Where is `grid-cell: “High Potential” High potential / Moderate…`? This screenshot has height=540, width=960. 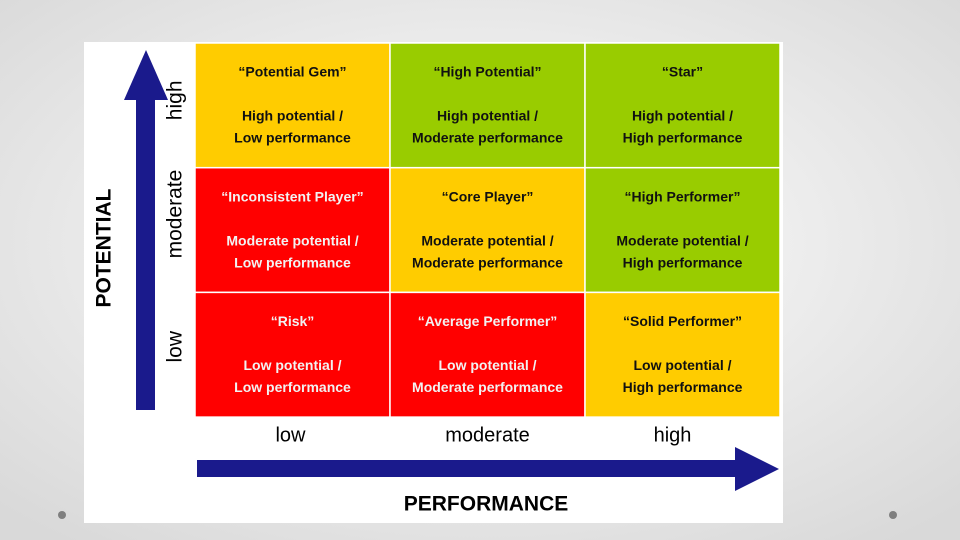
grid-cell: “High Potential” High potential / Moderate… is located at coordinates (487, 105).